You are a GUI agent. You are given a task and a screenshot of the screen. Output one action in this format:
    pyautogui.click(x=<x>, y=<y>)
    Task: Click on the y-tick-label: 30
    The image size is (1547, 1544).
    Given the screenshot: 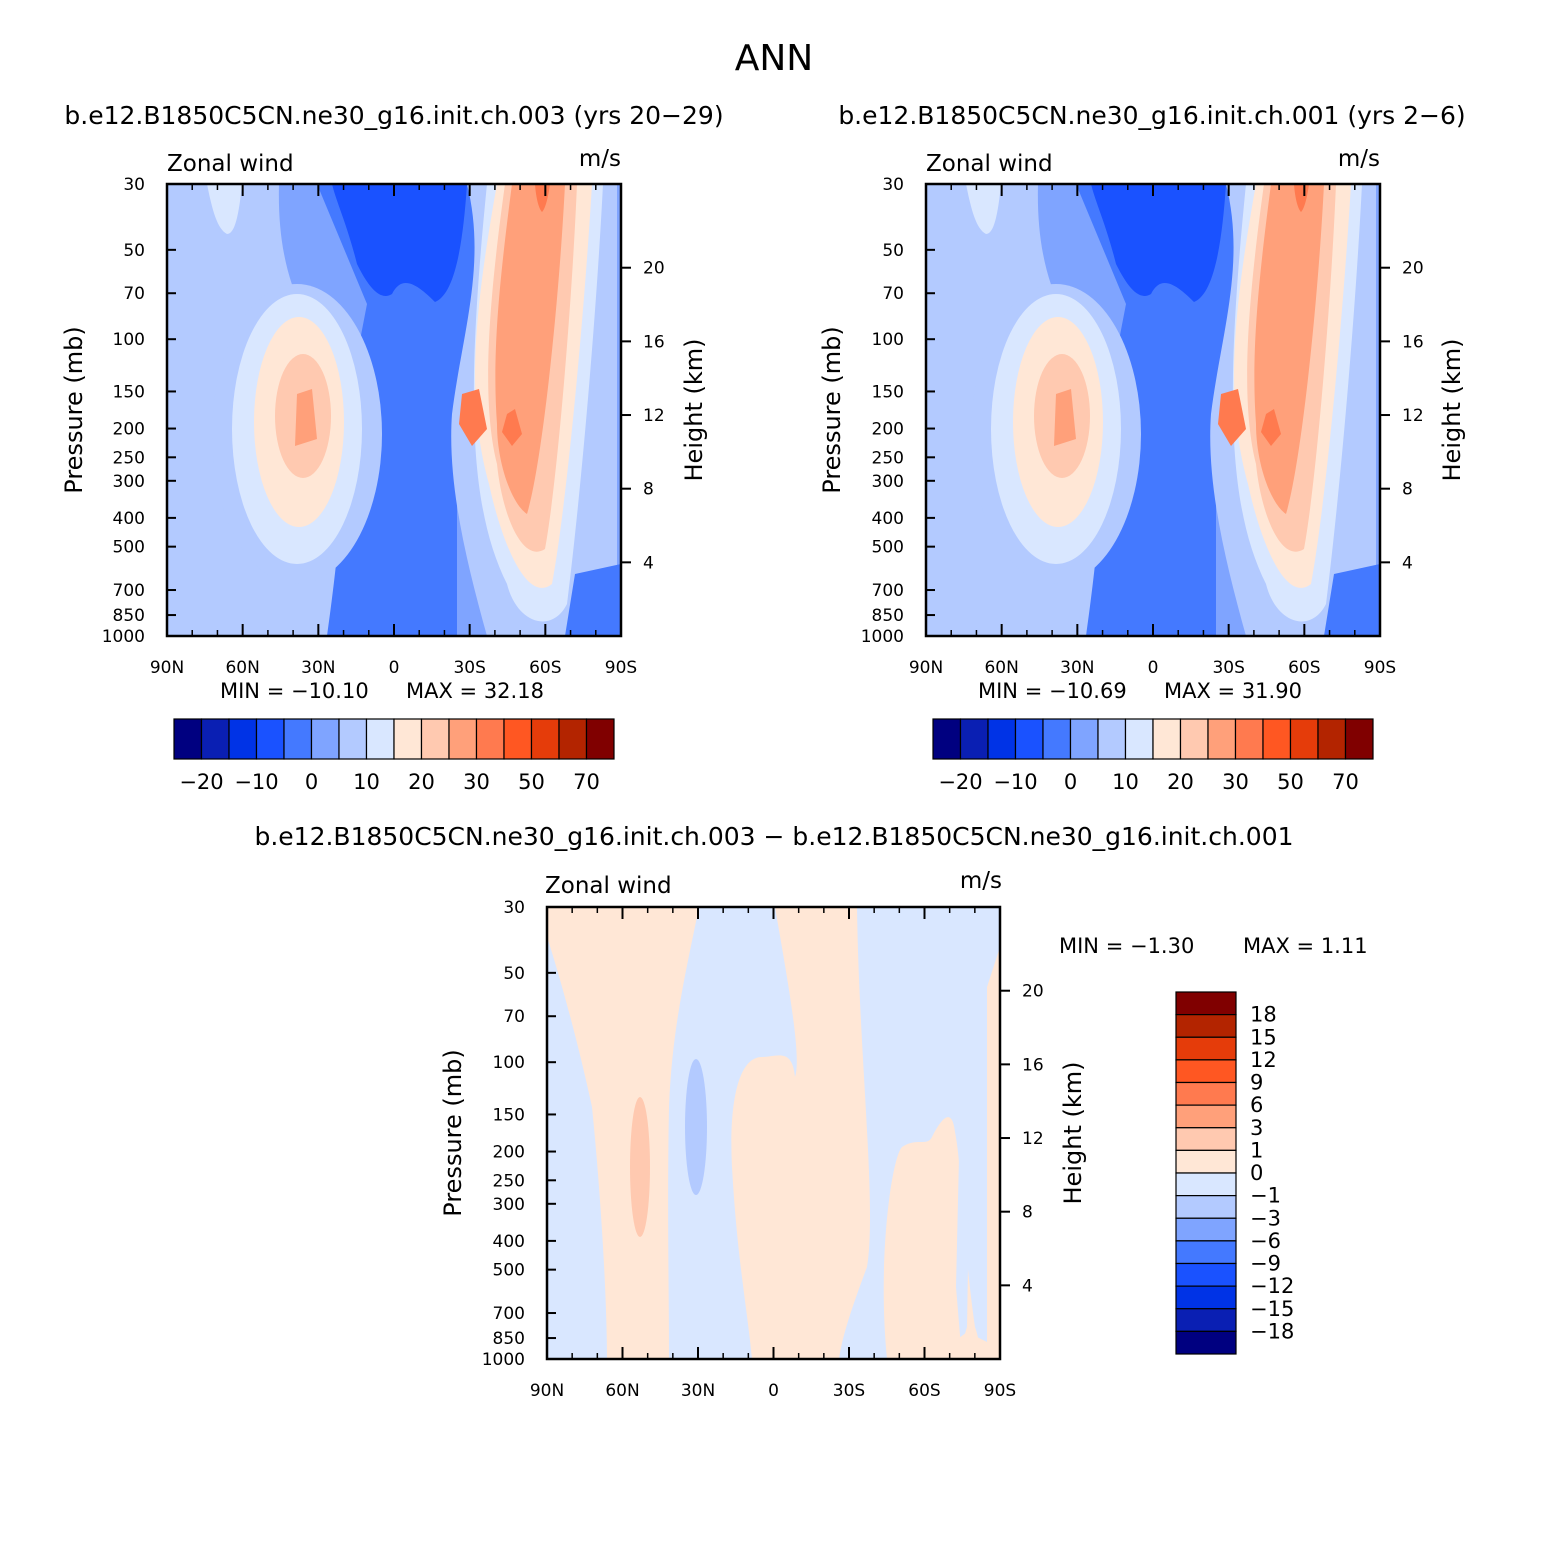 What is the action you would take?
    pyautogui.click(x=134, y=185)
    